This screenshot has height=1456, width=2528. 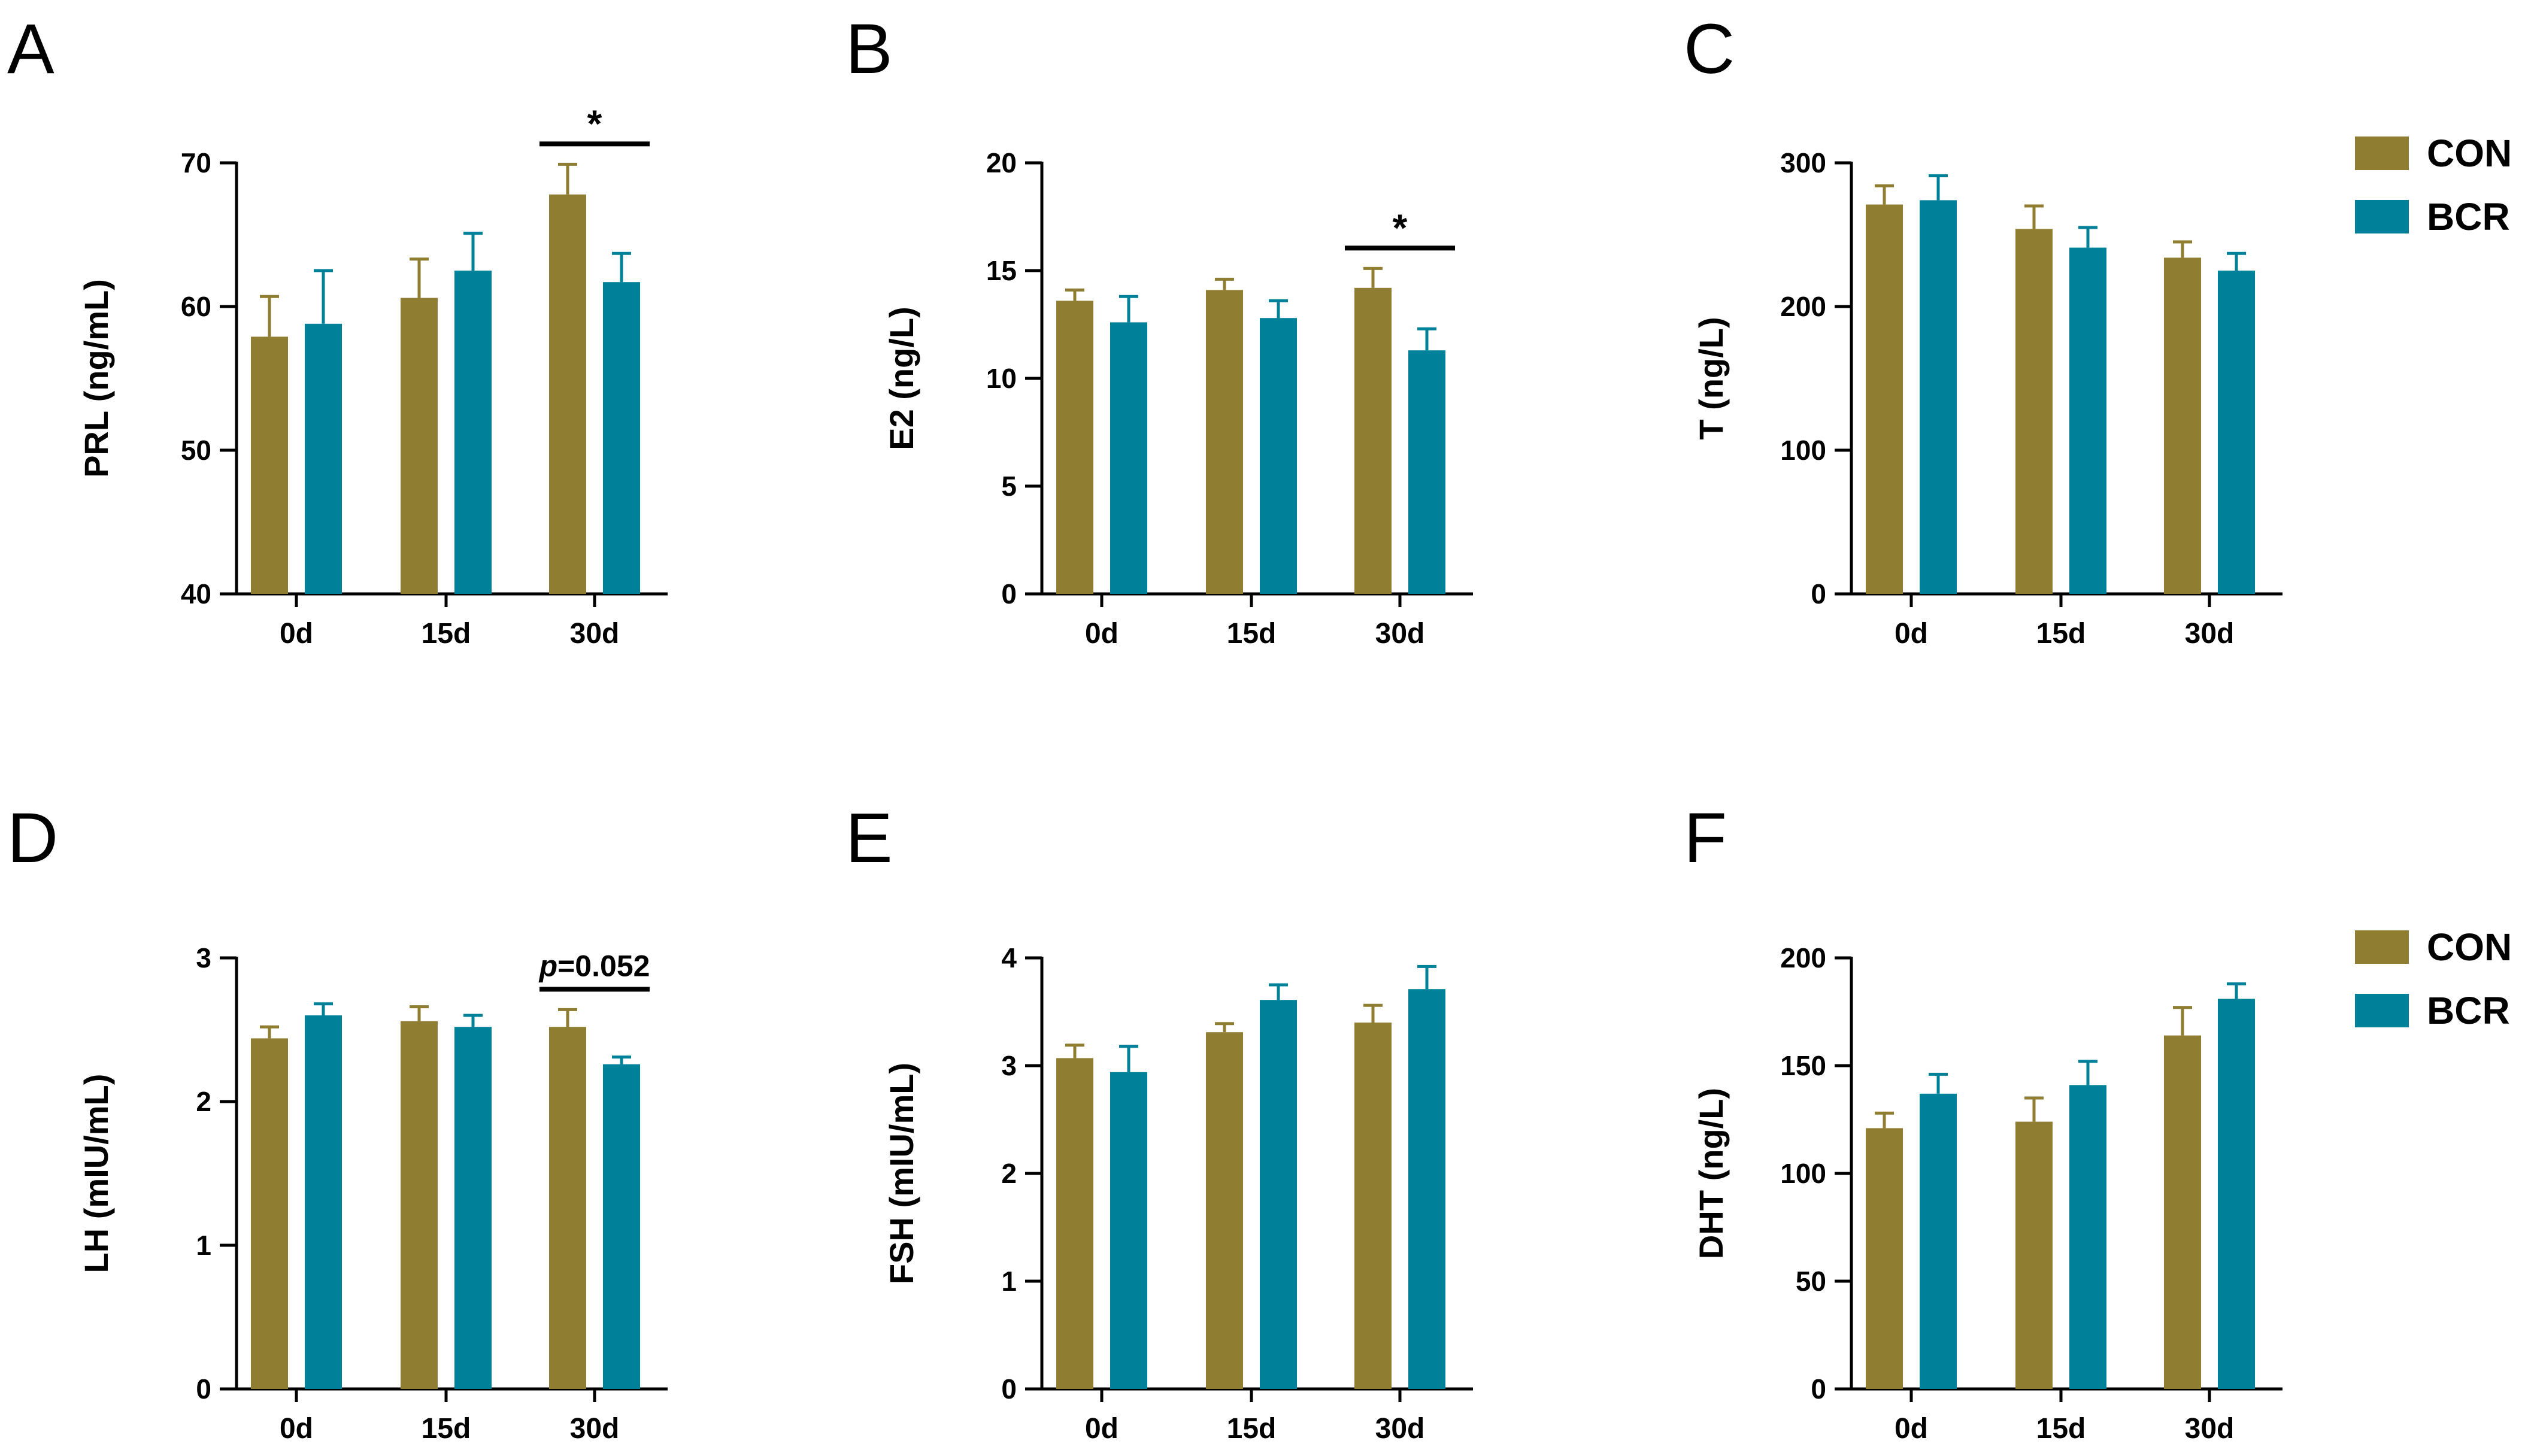 I want to click on y-tick-label: 10, so click(x=1002, y=378).